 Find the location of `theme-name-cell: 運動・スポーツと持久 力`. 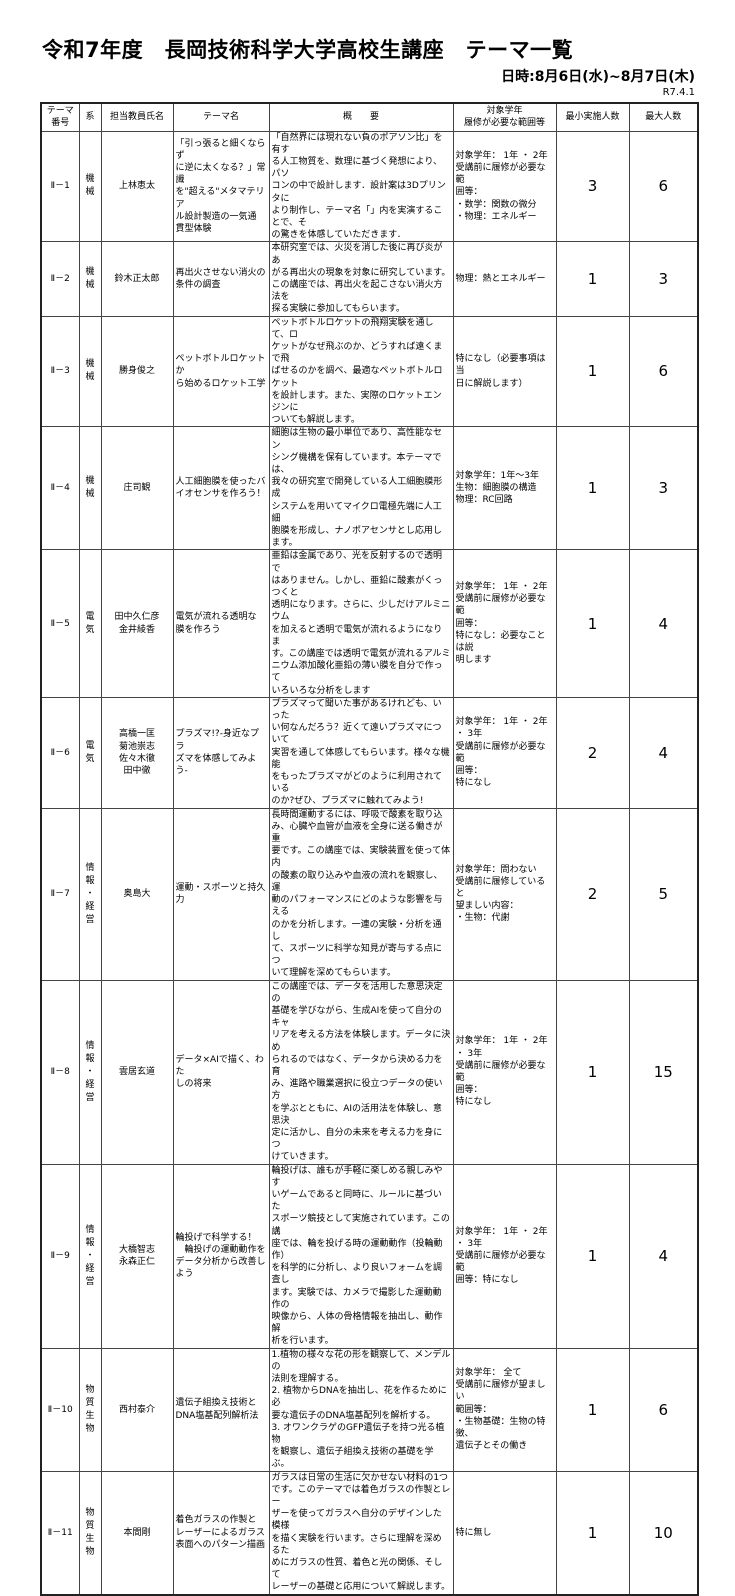

theme-name-cell: 運動・スポーツと持久 力 is located at coordinates (221, 894).